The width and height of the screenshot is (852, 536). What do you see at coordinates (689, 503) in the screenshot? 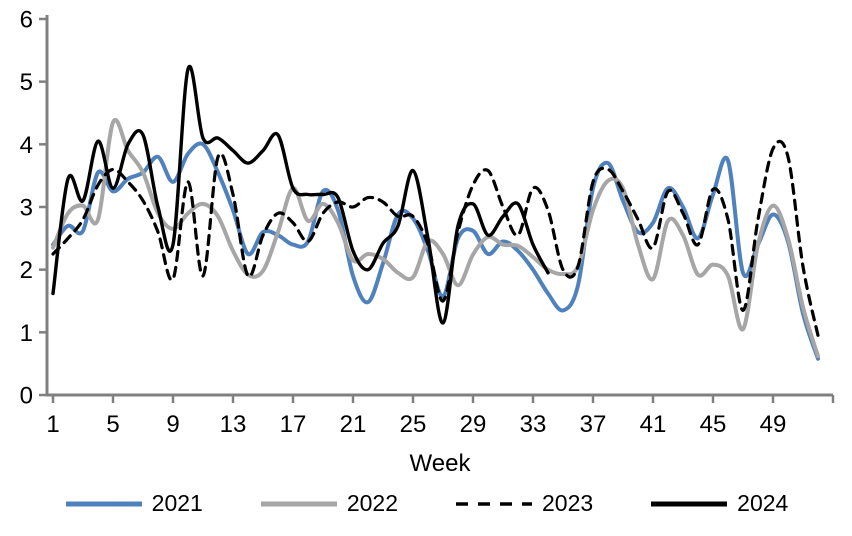
I see `legend-line-2024-icon` at bounding box center [689, 503].